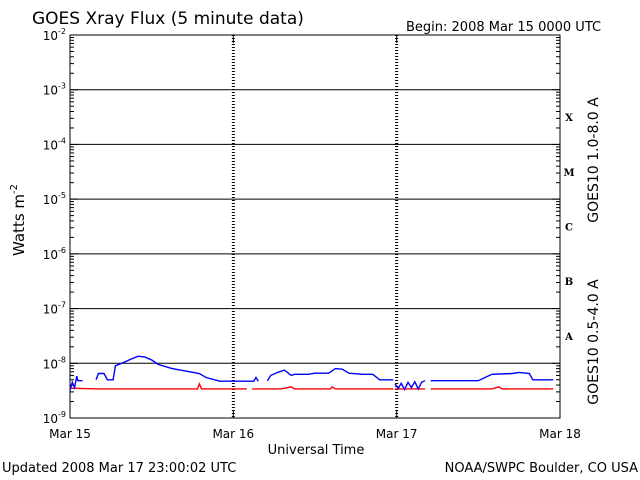 Image resolution: width=640 pixels, height=480 pixels. I want to click on y-tick-label-exp: -5, so click(62, 195).